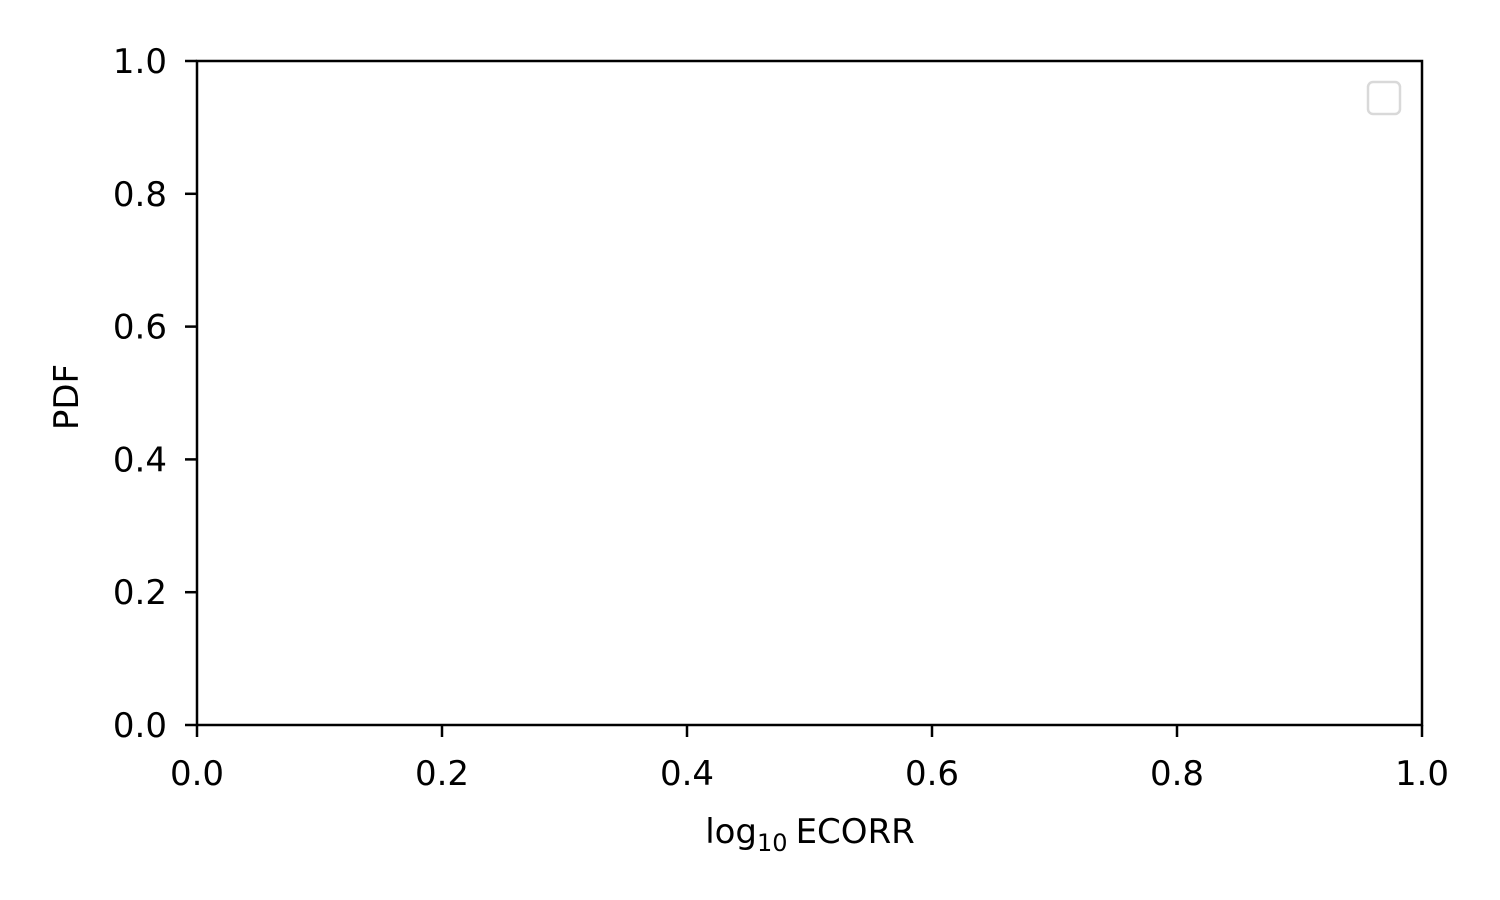 This screenshot has height=900, width=1500. What do you see at coordinates (155, 394) in the screenshot?
I see `y-axis-ticks: 0.0 0.2 0.4 0.6 0.8 1.0` at bounding box center [155, 394].